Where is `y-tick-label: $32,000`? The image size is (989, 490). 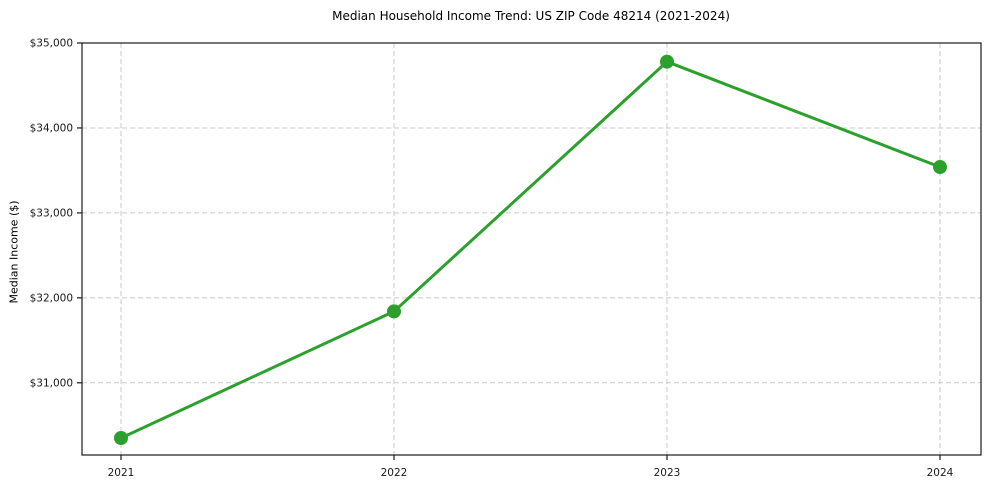 y-tick-label: $32,000 is located at coordinates (51, 298).